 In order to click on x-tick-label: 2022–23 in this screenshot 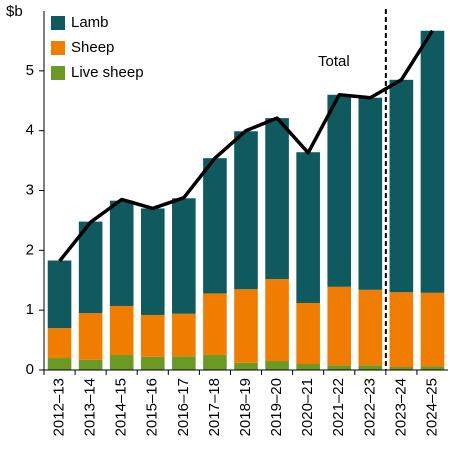, I will do `click(369, 407)`.